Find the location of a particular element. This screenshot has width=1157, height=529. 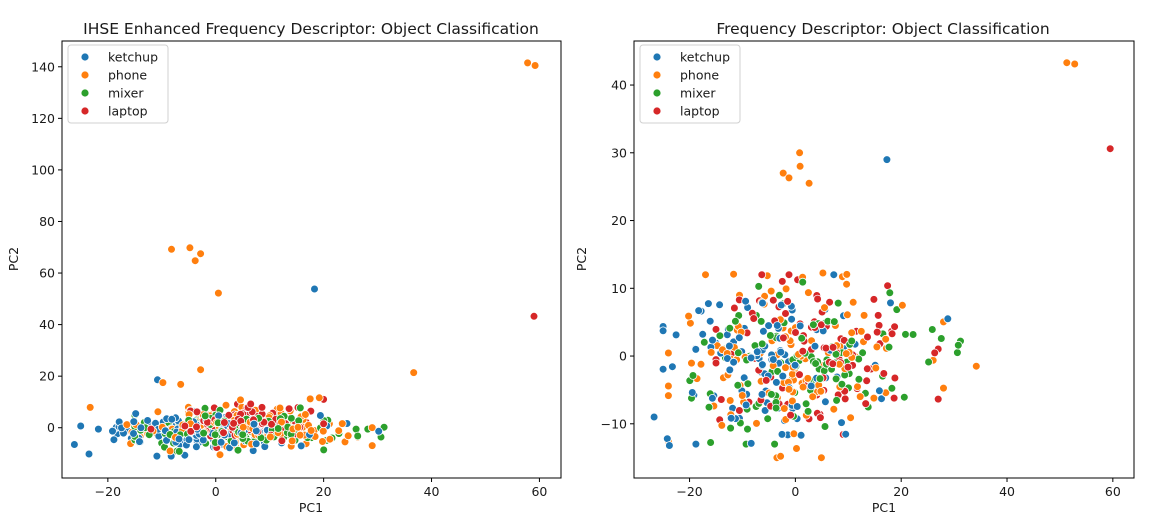

x-tick-label: 20 is located at coordinates (901, 491).